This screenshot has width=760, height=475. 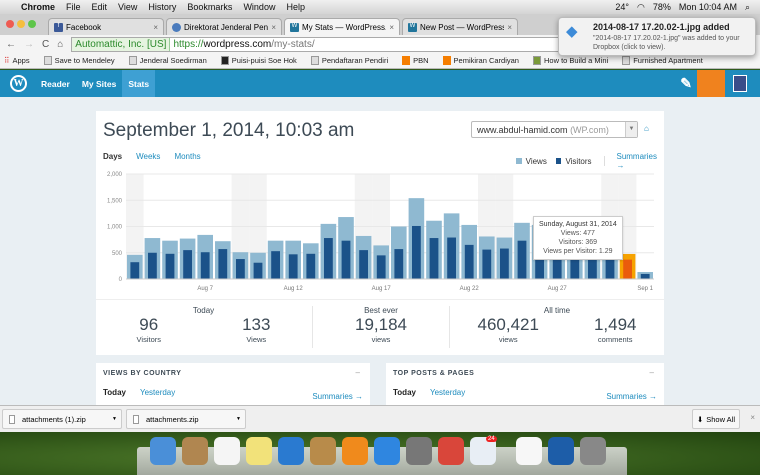 I want to click on tab-days: Days, so click(x=113, y=156).